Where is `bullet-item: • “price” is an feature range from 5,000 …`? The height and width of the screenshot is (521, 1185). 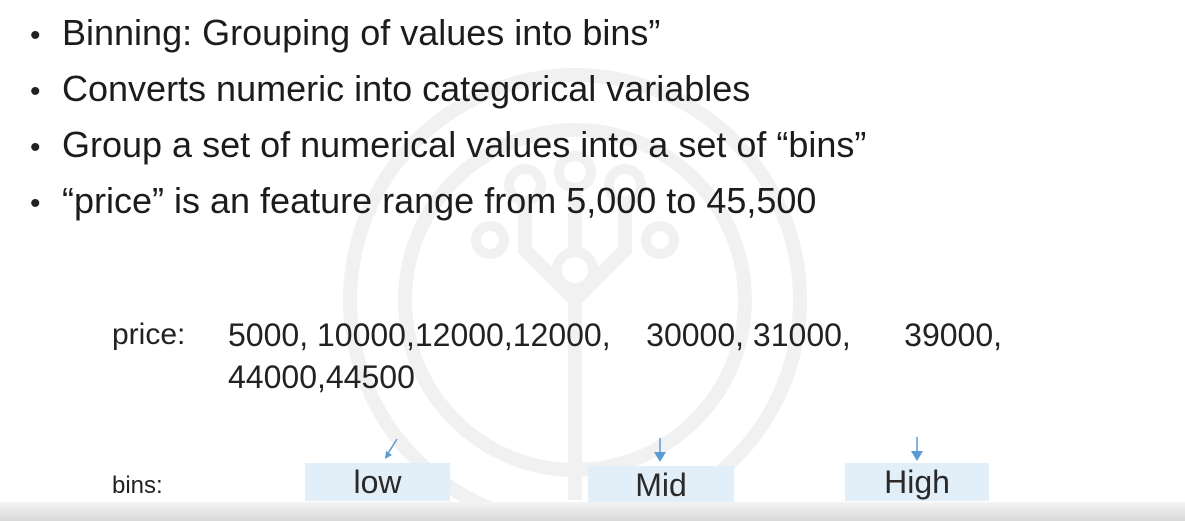 bullet-item: • “price” is an feature range from 5,000 … is located at coordinates (448, 204).